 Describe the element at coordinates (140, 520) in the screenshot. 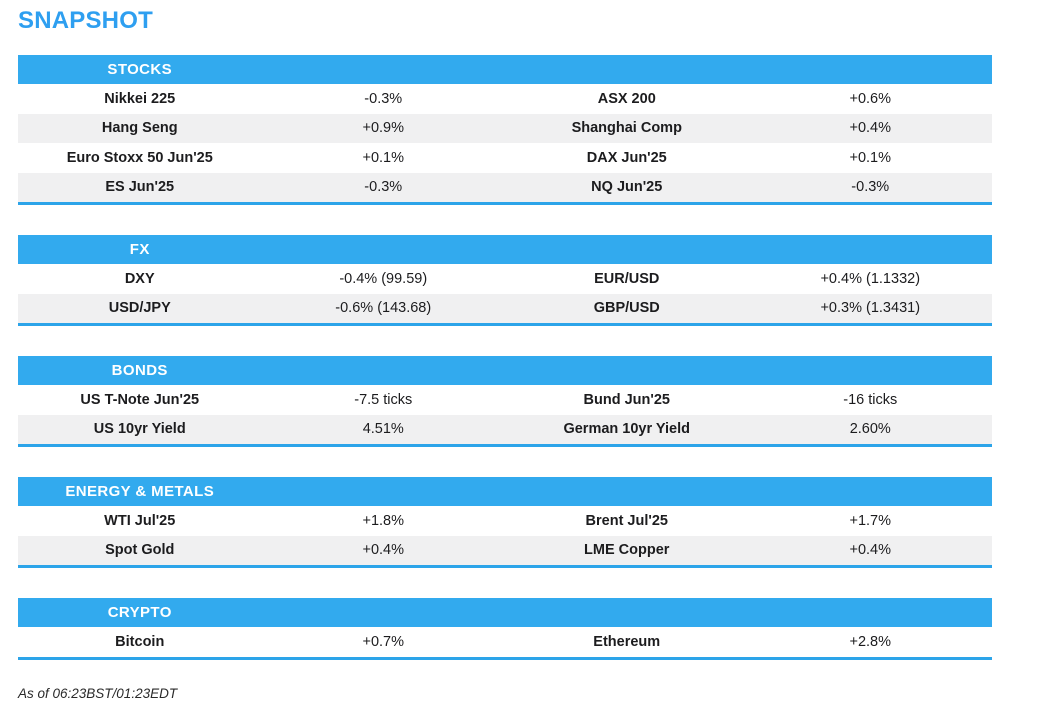

I see `instrument-label: WTI Jul'25` at that location.